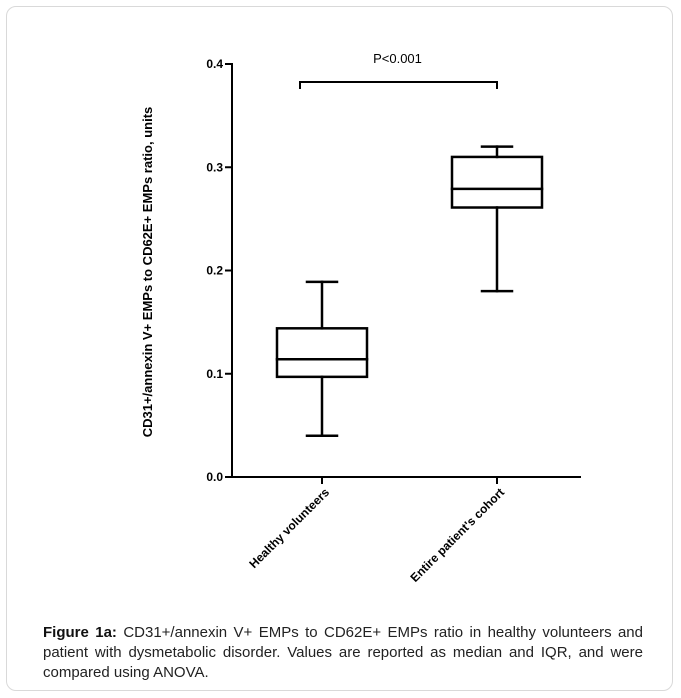  What do you see at coordinates (80, 632) in the screenshot?
I see `caption-label: Figure 1a:` at bounding box center [80, 632].